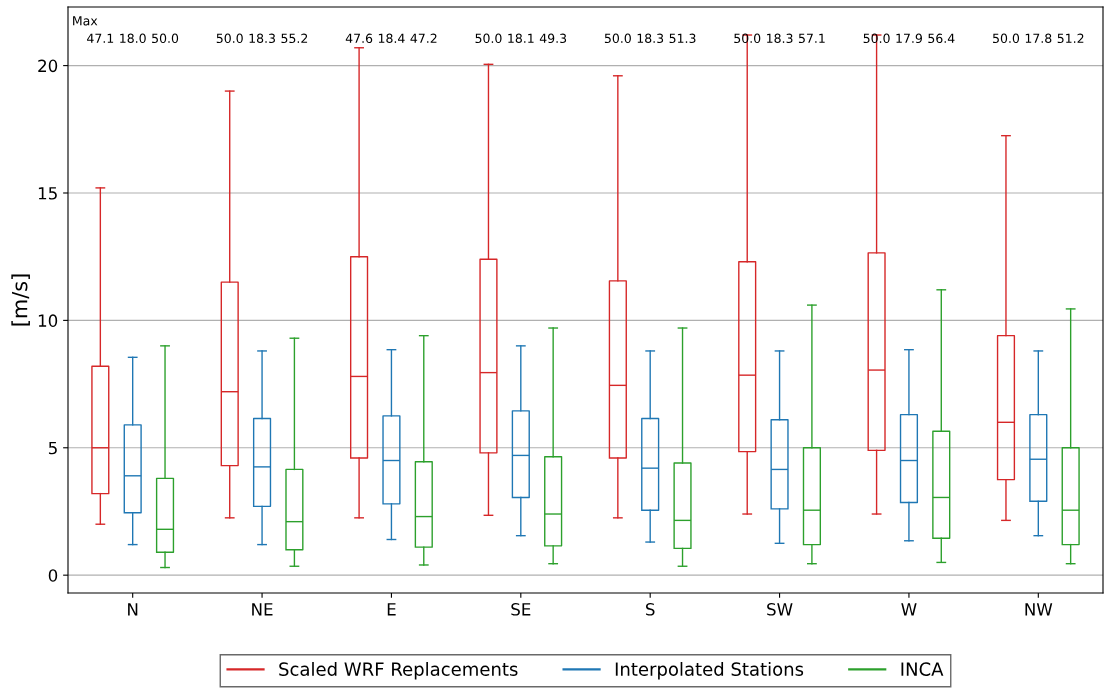 Image resolution: width=1107 pixels, height=697 pixels. What do you see at coordinates (1038, 38) in the screenshot?
I see `annotation: 17.8` at bounding box center [1038, 38].